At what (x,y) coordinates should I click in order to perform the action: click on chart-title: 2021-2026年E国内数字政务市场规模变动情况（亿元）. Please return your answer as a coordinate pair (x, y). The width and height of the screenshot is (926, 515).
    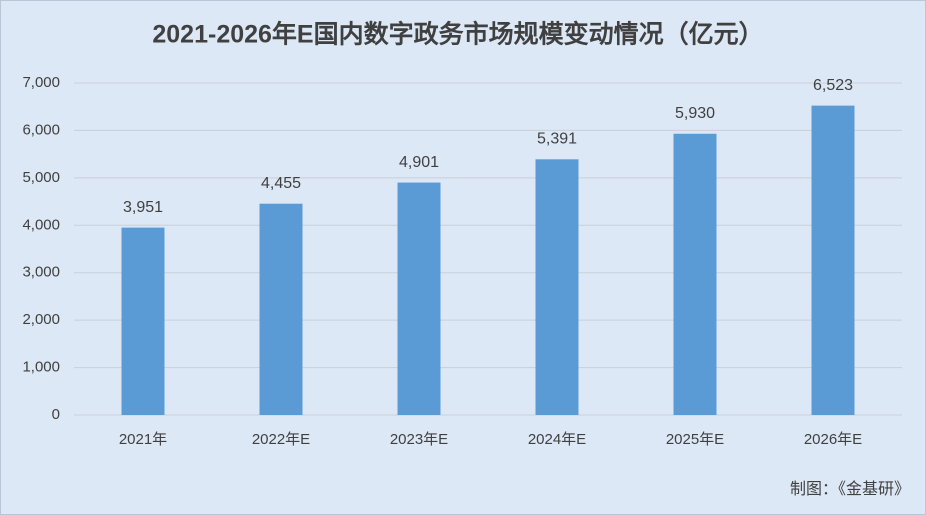
    Looking at the image, I should click on (457, 34).